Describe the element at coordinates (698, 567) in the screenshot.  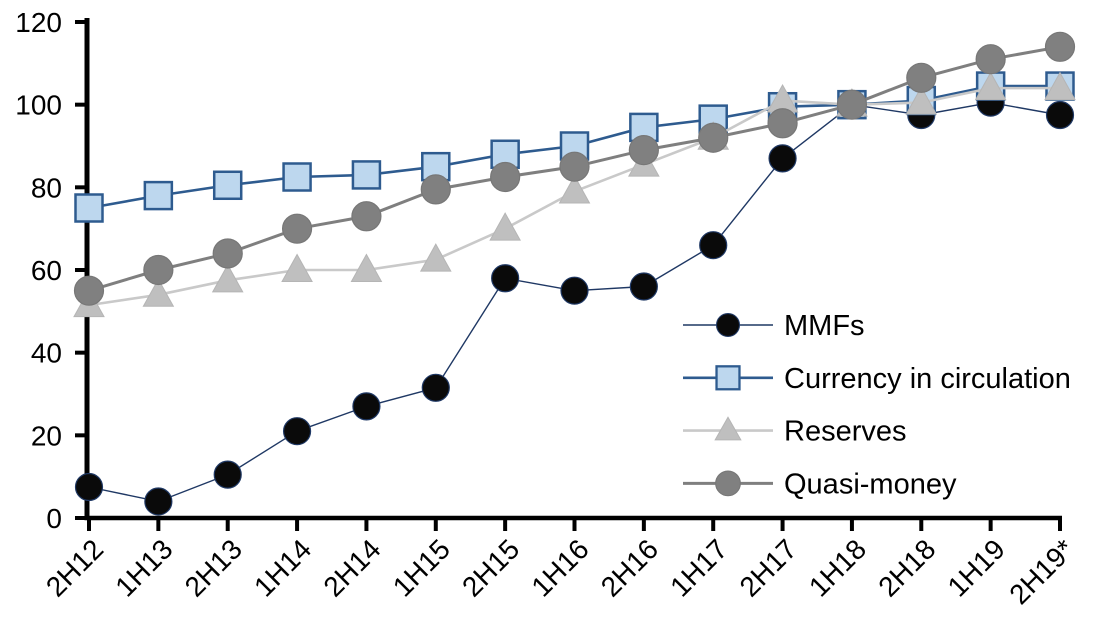
I see `x-tick-label: 1H17` at that location.